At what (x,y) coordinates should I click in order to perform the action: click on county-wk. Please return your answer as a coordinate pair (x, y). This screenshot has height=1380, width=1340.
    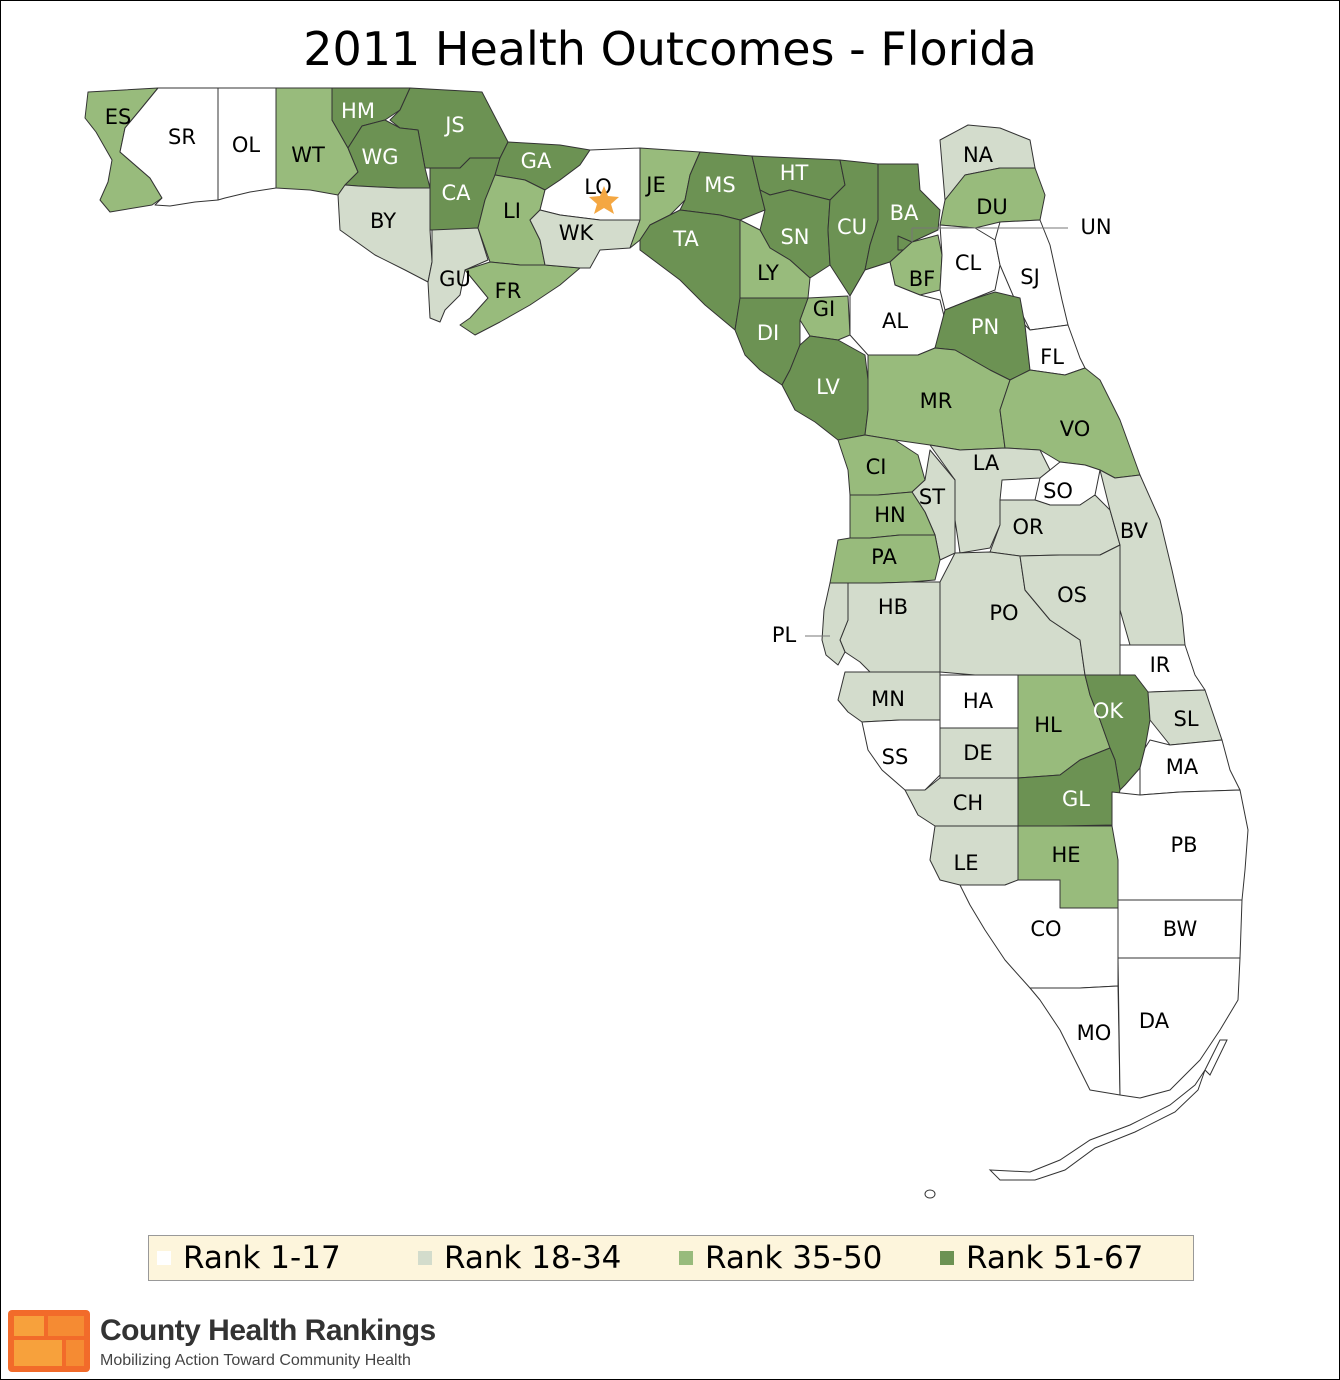
    Looking at the image, I should click on (585, 239).